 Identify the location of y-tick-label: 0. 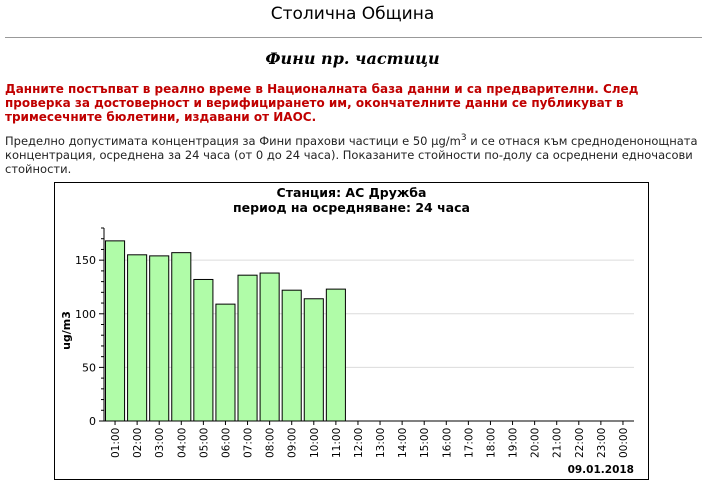
(92, 421).